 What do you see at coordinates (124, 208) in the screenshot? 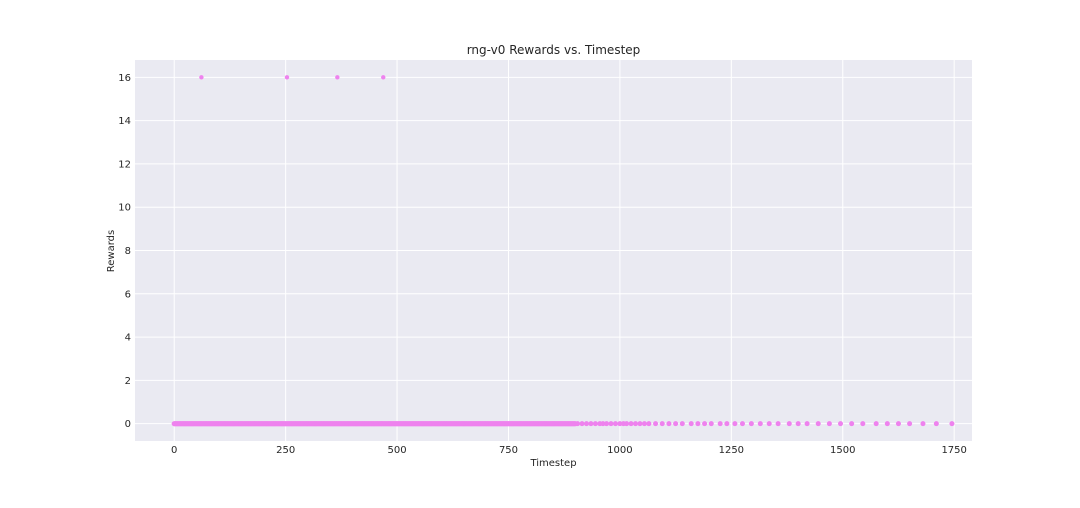
I see `y-tick-label: 10` at bounding box center [124, 208].